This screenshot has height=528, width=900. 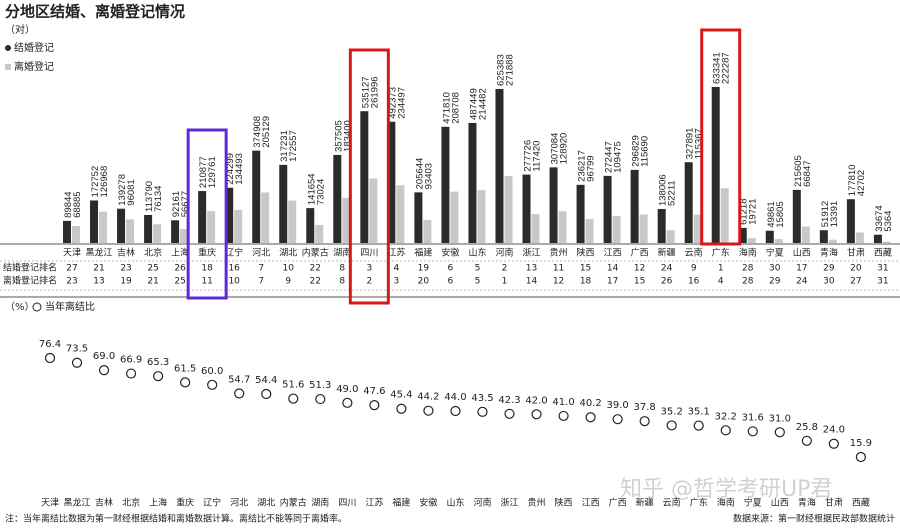 What do you see at coordinates (473, 104) in the screenshot?
I see `value-label: 487449` at bounding box center [473, 104].